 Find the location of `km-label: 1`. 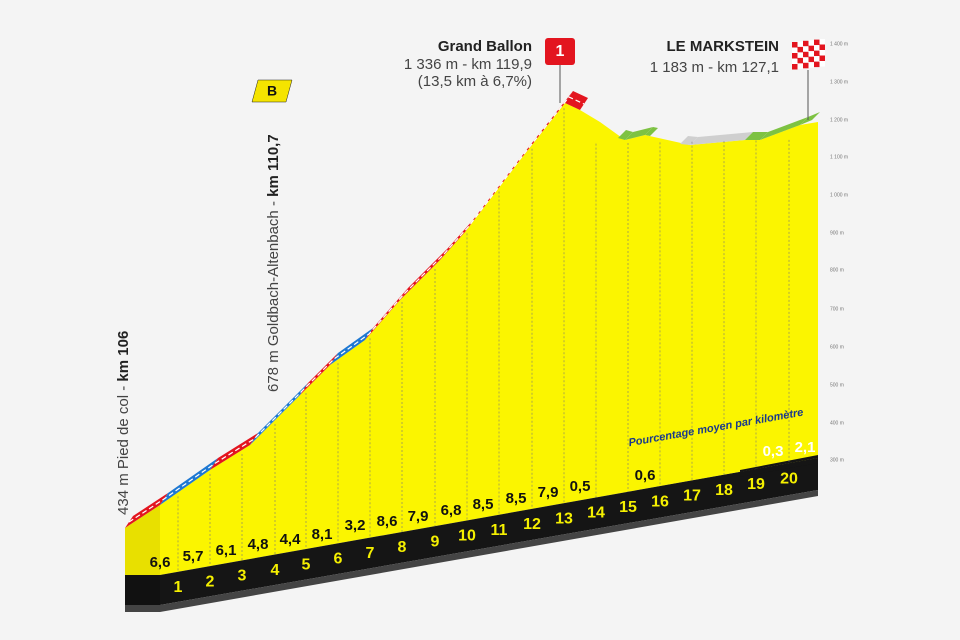

km-label: 1 is located at coordinates (178, 587).